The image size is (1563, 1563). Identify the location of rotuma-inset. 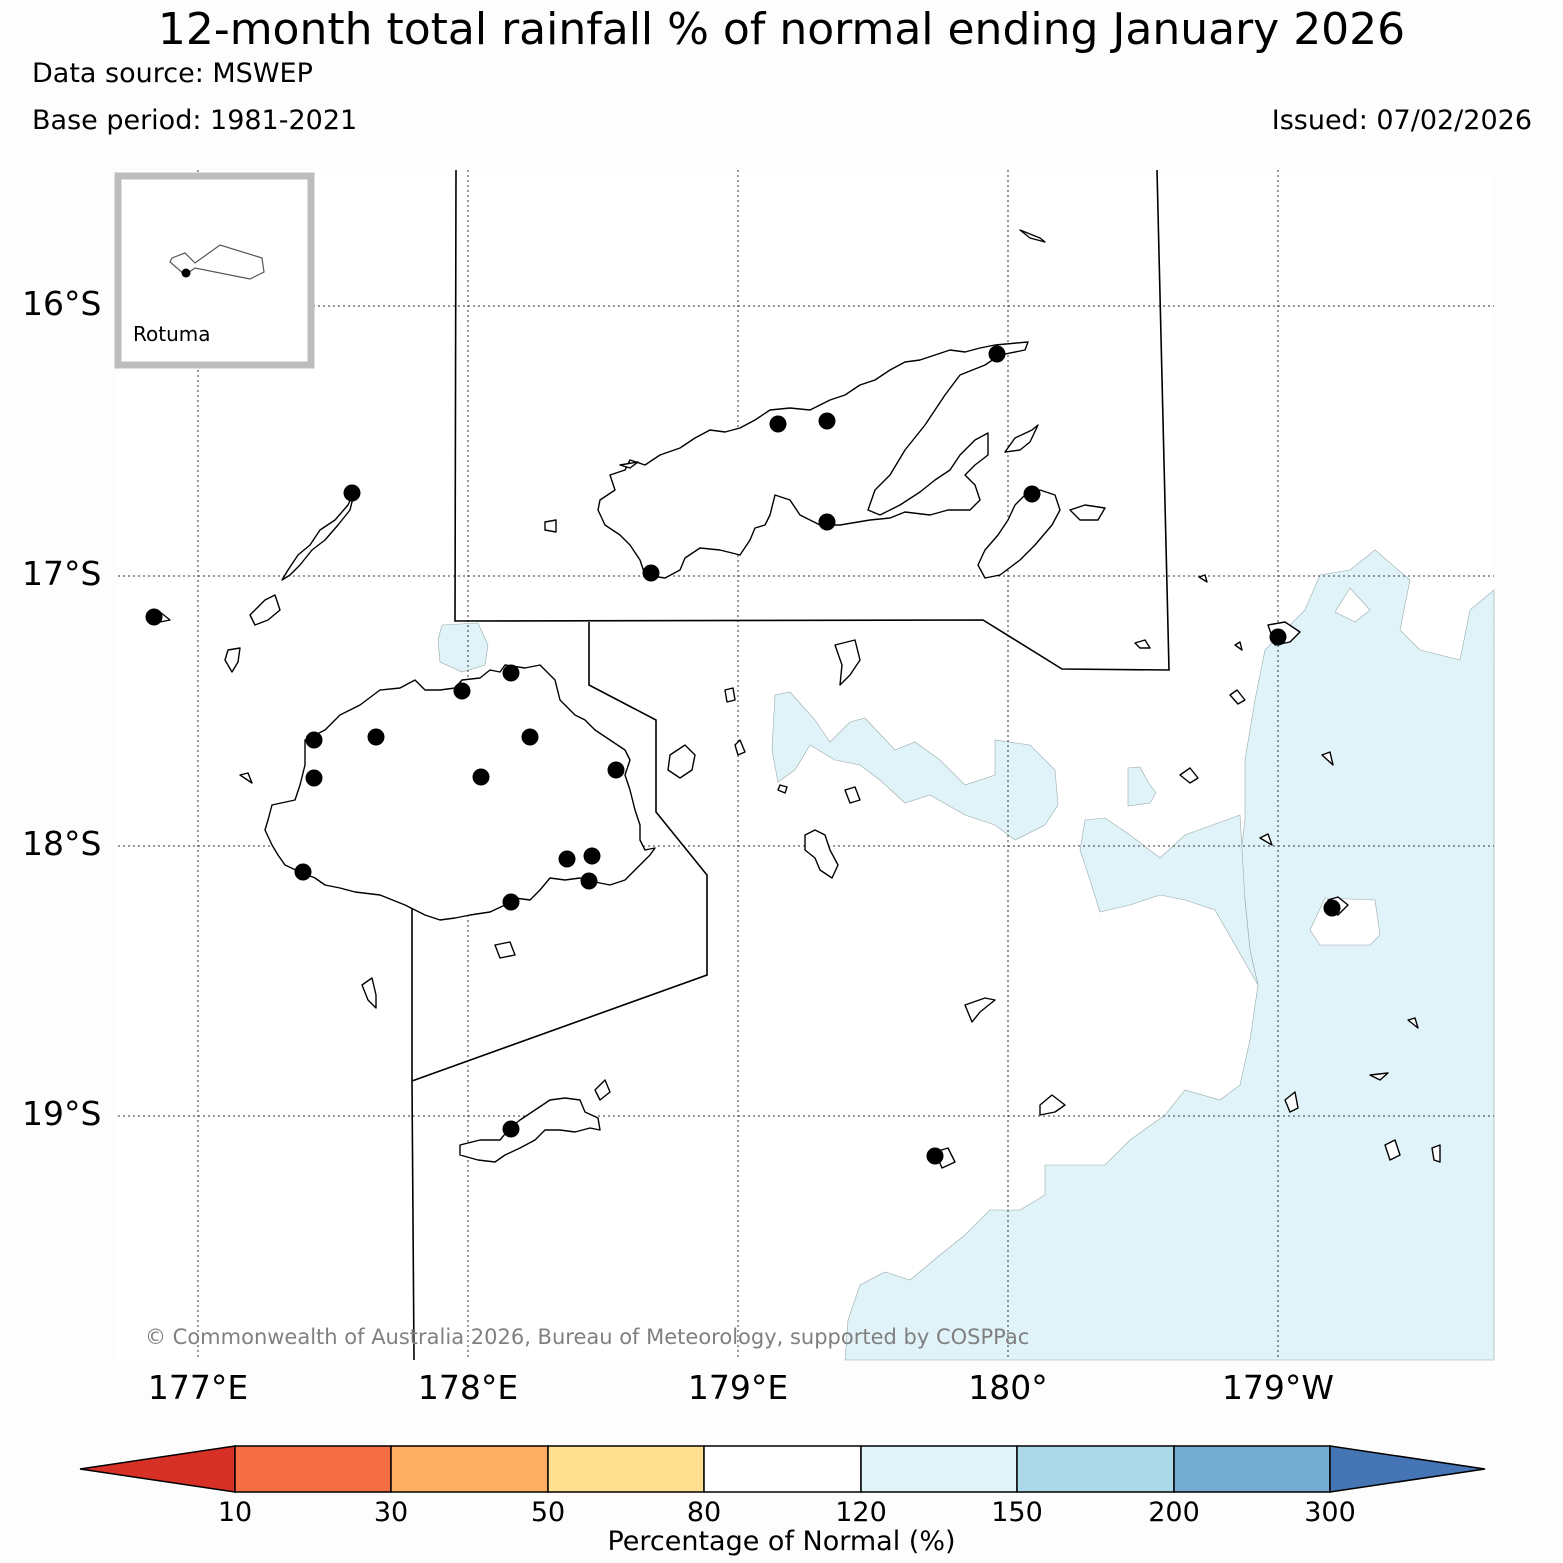
(214, 270).